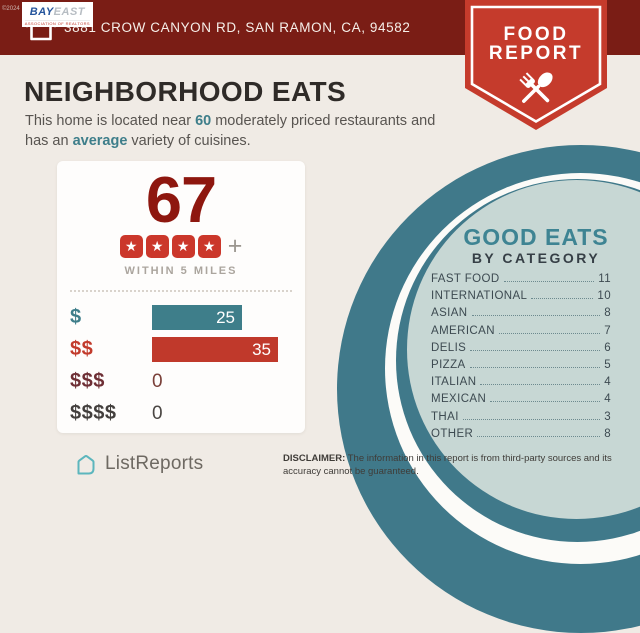  What do you see at coordinates (11, 9) in the screenshot?
I see `copyright-text: ©2024` at bounding box center [11, 9].